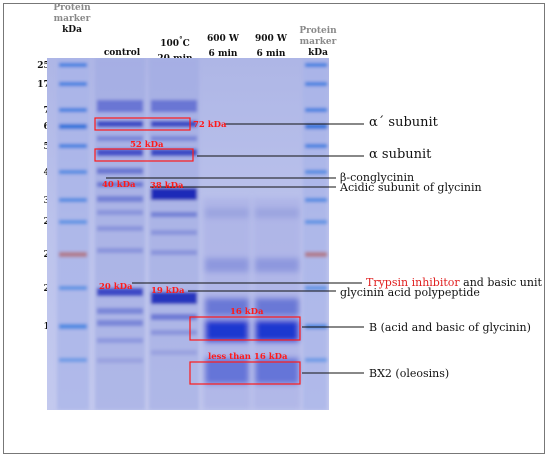 The height and width of the screenshot is (459, 550). I want to click on mw900-lane, so click(277, 304).